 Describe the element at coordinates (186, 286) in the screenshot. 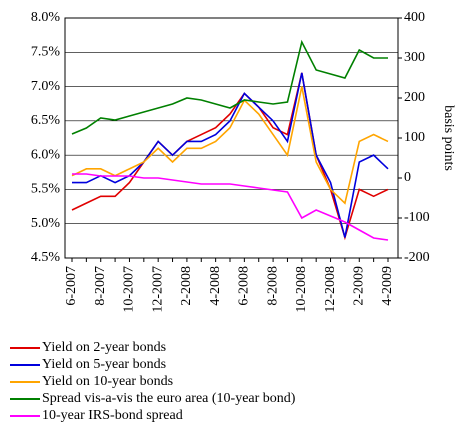

I see `x-tick-label: 2-2008` at that location.